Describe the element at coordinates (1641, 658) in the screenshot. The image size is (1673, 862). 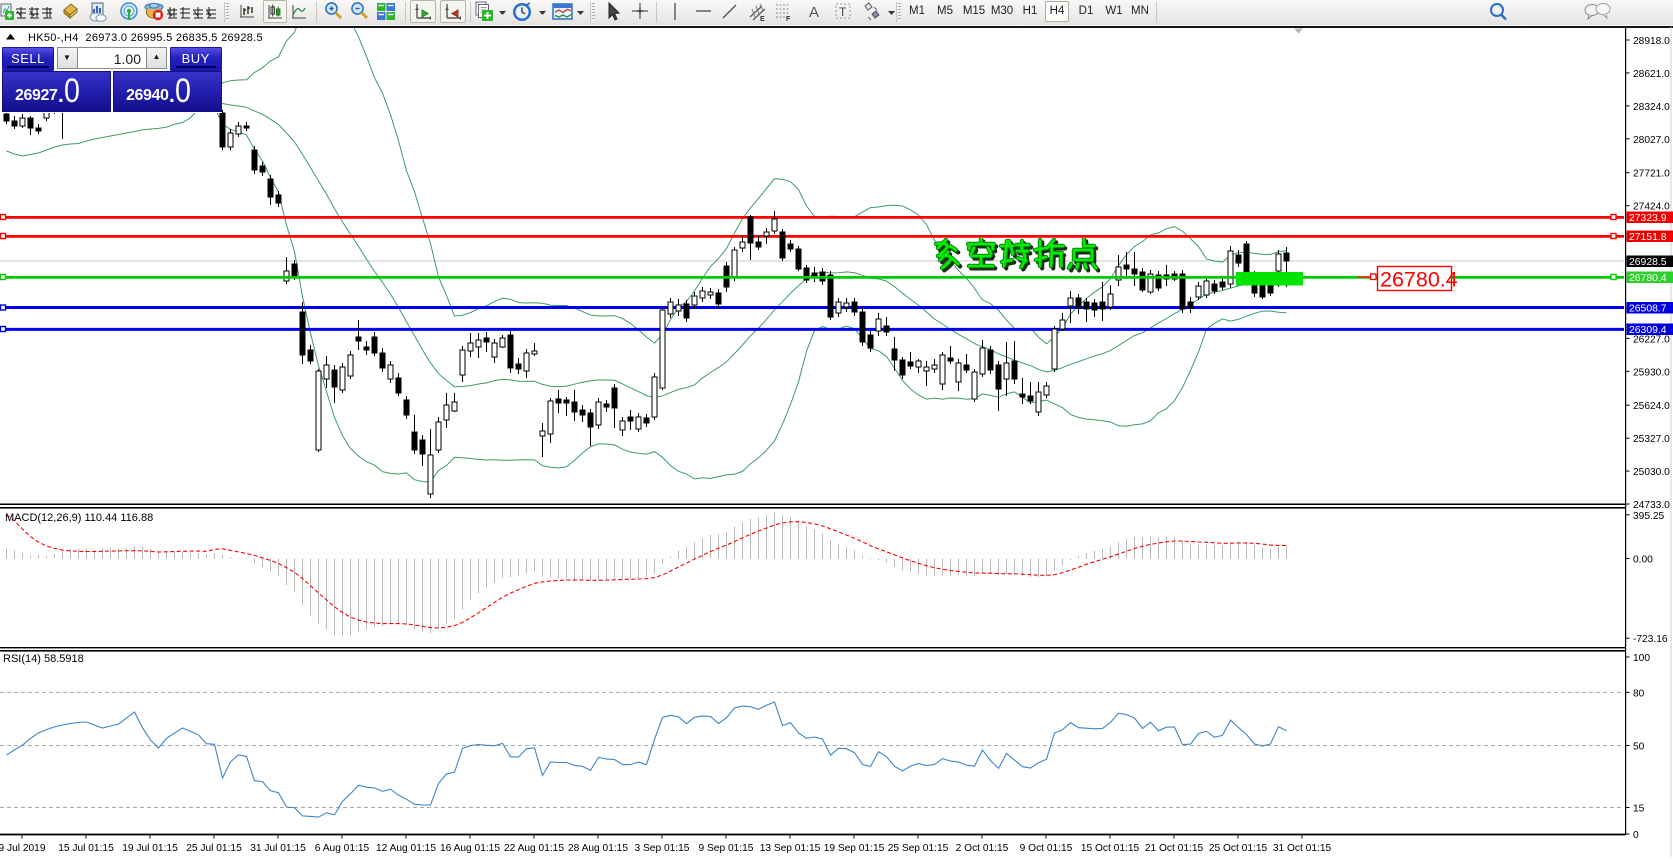
I see `svg-text: 100` at that location.